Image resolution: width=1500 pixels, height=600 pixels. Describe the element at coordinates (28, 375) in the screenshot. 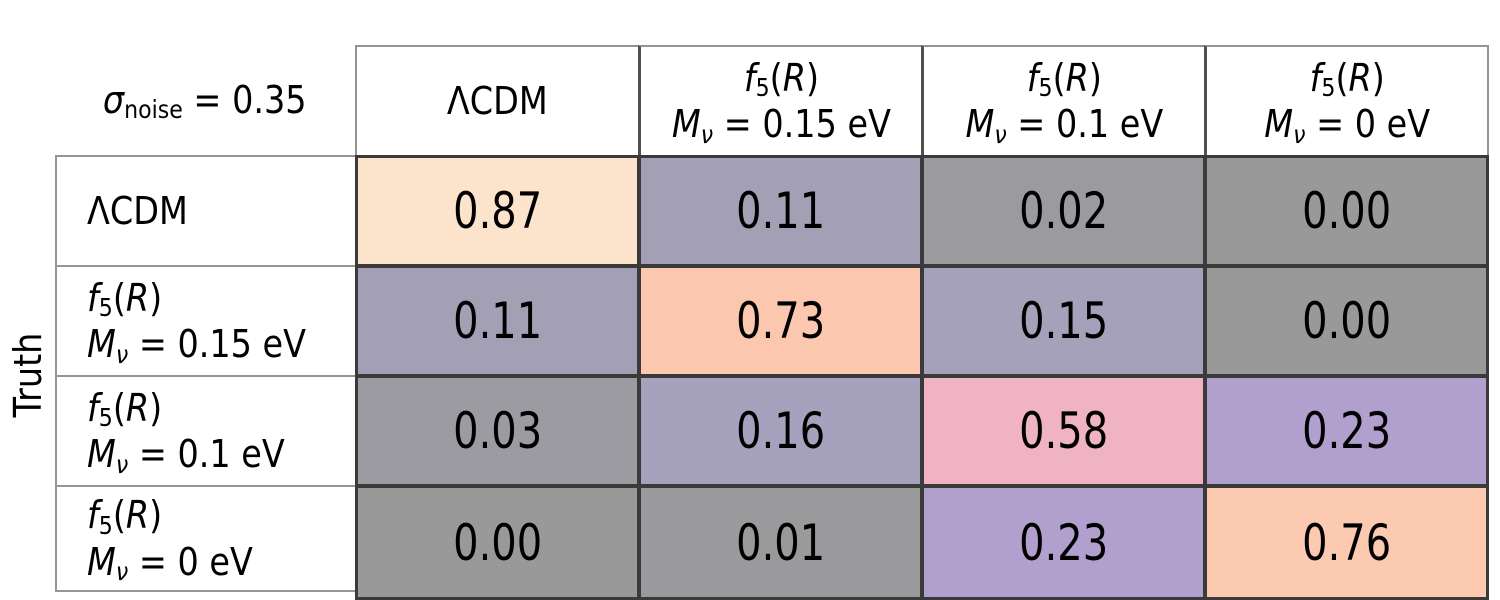

I see `y-axis-label-truth: Truth` at that location.